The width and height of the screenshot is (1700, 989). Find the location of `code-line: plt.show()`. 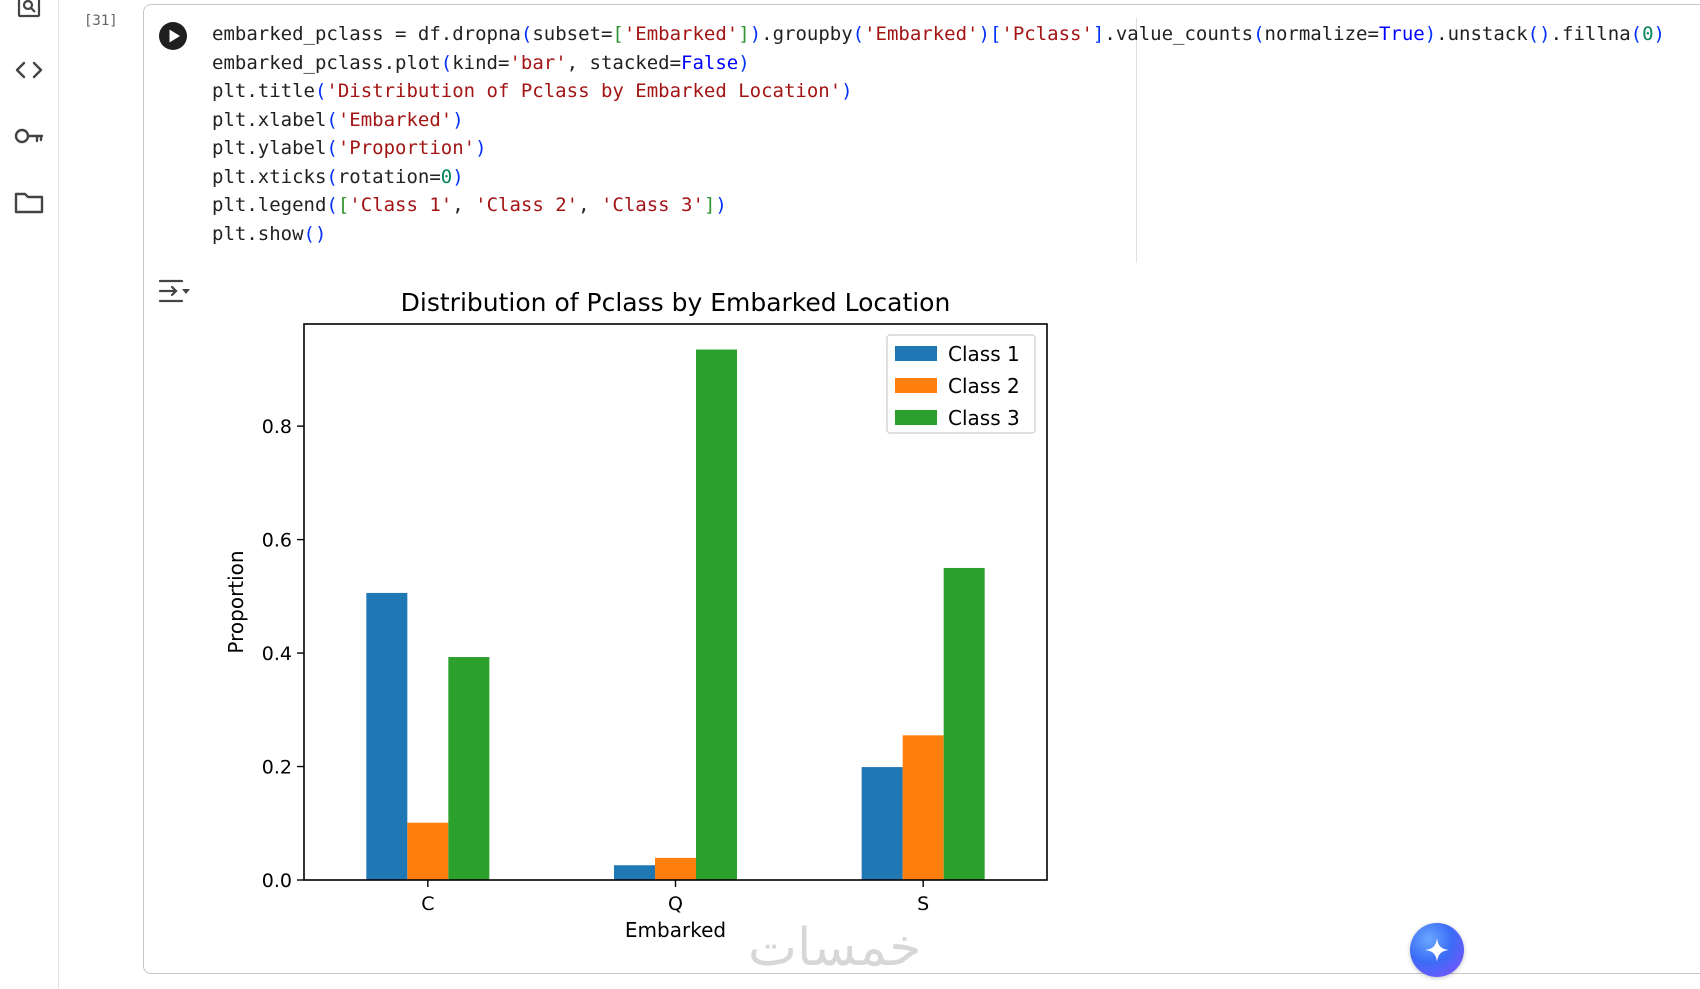

code-line: plt.show() is located at coordinates (938, 234).